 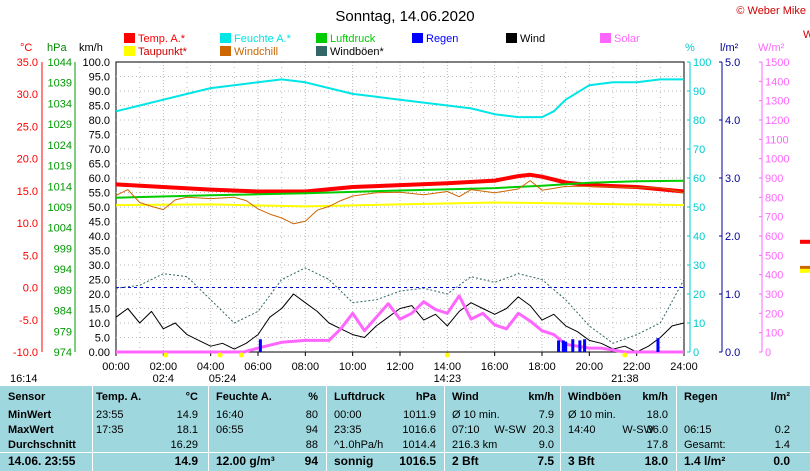 What do you see at coordinates (705, 461) in the screenshot?
I see `table-cell: 1.4 l/m²` at bounding box center [705, 461].